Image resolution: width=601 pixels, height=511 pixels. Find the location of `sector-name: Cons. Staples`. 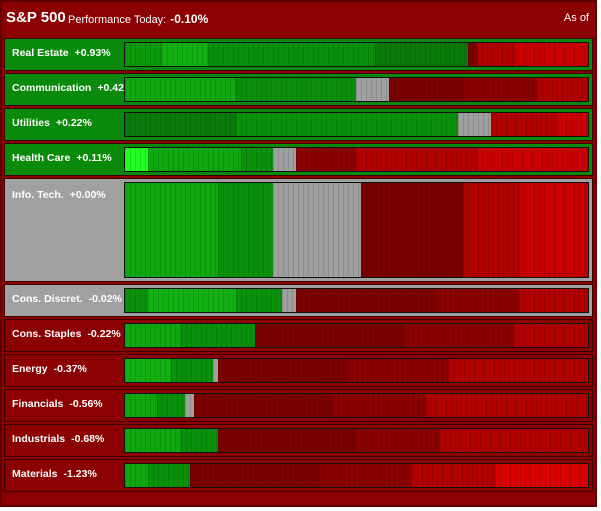

sector-name: Cons. Staples is located at coordinates (47, 334).